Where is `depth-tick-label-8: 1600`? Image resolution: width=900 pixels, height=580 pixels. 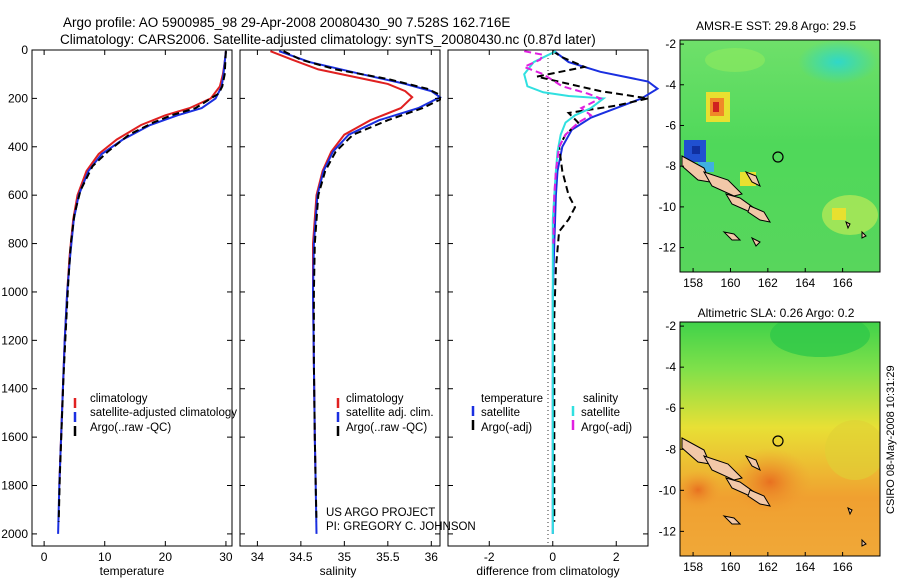
depth-tick-label-8: 1600 is located at coordinates (14, 437).